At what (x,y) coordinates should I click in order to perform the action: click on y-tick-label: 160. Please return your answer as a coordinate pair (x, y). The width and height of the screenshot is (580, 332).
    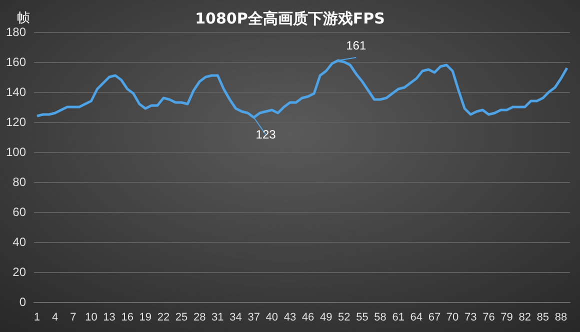
    Looking at the image, I should click on (16, 62).